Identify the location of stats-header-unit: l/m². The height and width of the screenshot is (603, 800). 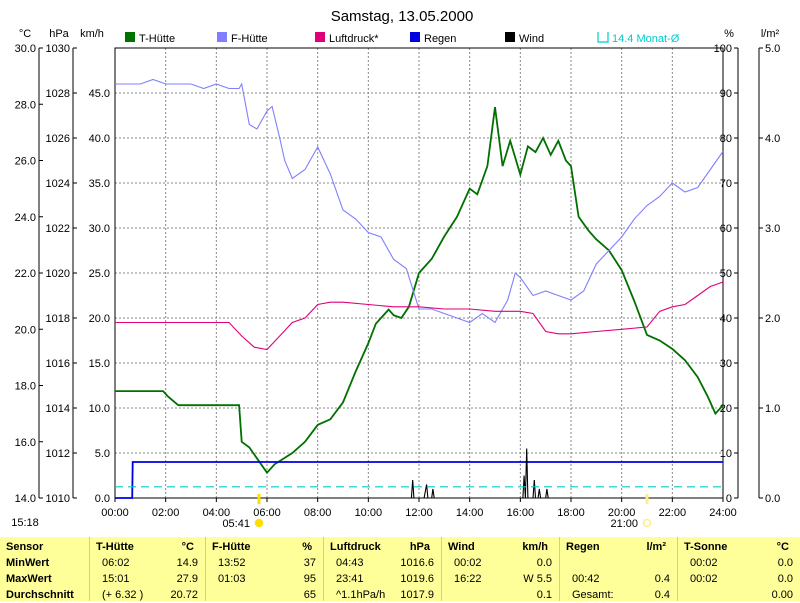
(656, 547).